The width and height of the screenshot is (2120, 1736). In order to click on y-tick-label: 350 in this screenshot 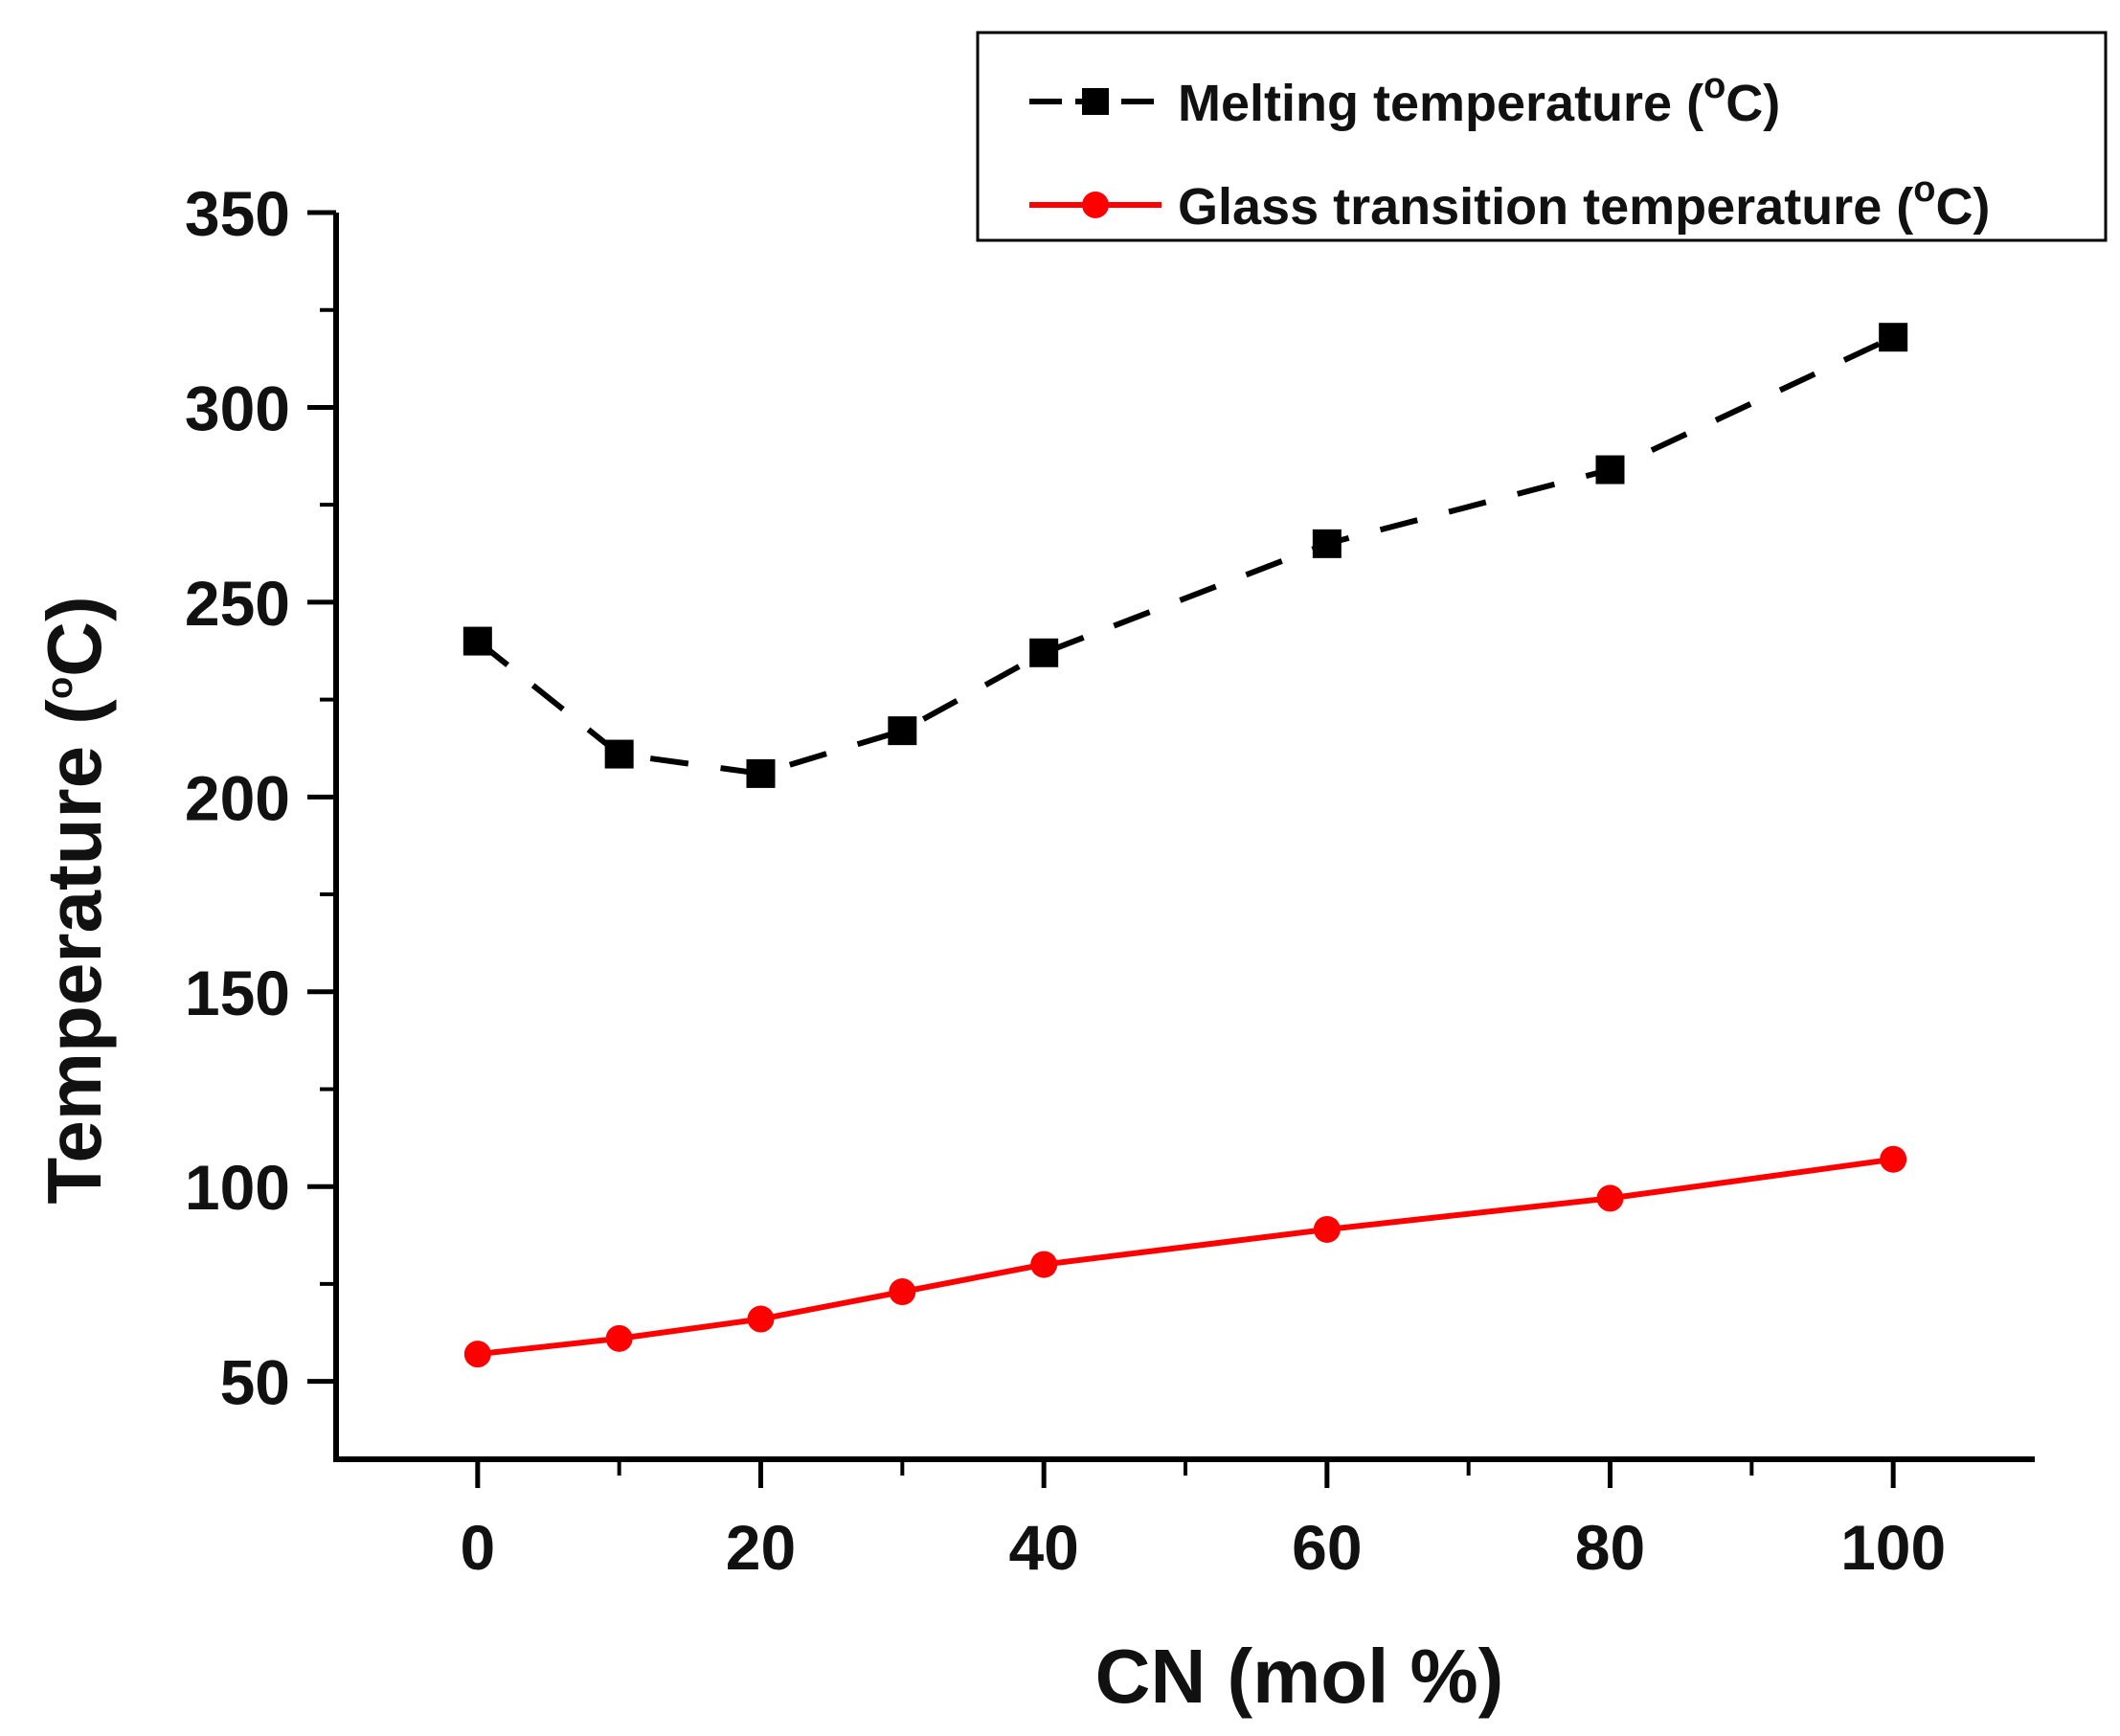, I will do `click(237, 214)`.